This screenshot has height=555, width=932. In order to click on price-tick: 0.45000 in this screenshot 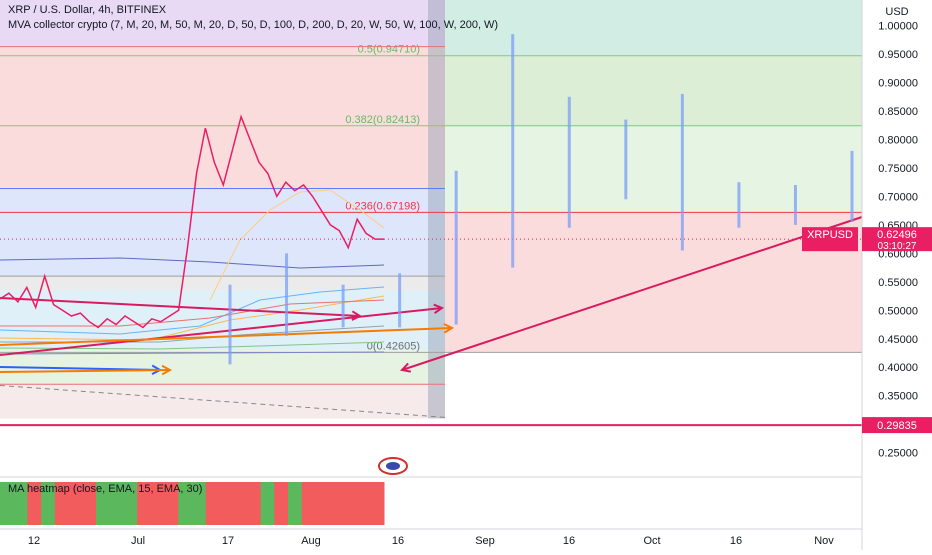, I will do `click(898, 340)`.